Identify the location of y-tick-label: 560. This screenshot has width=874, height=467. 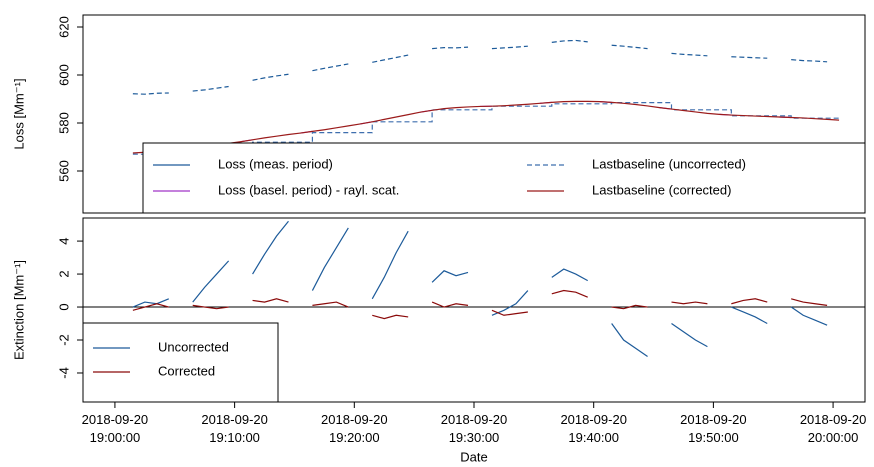
(63, 171).